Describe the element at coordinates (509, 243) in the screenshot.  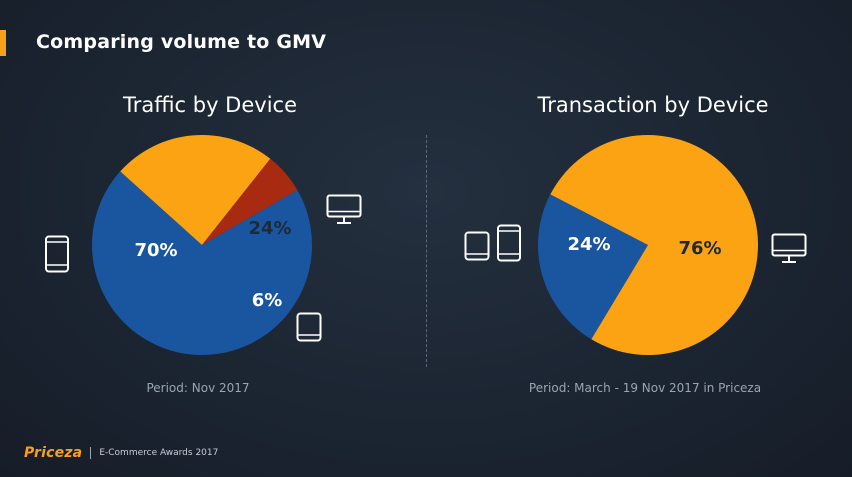
I see `smartphone-icon-transaction` at that location.